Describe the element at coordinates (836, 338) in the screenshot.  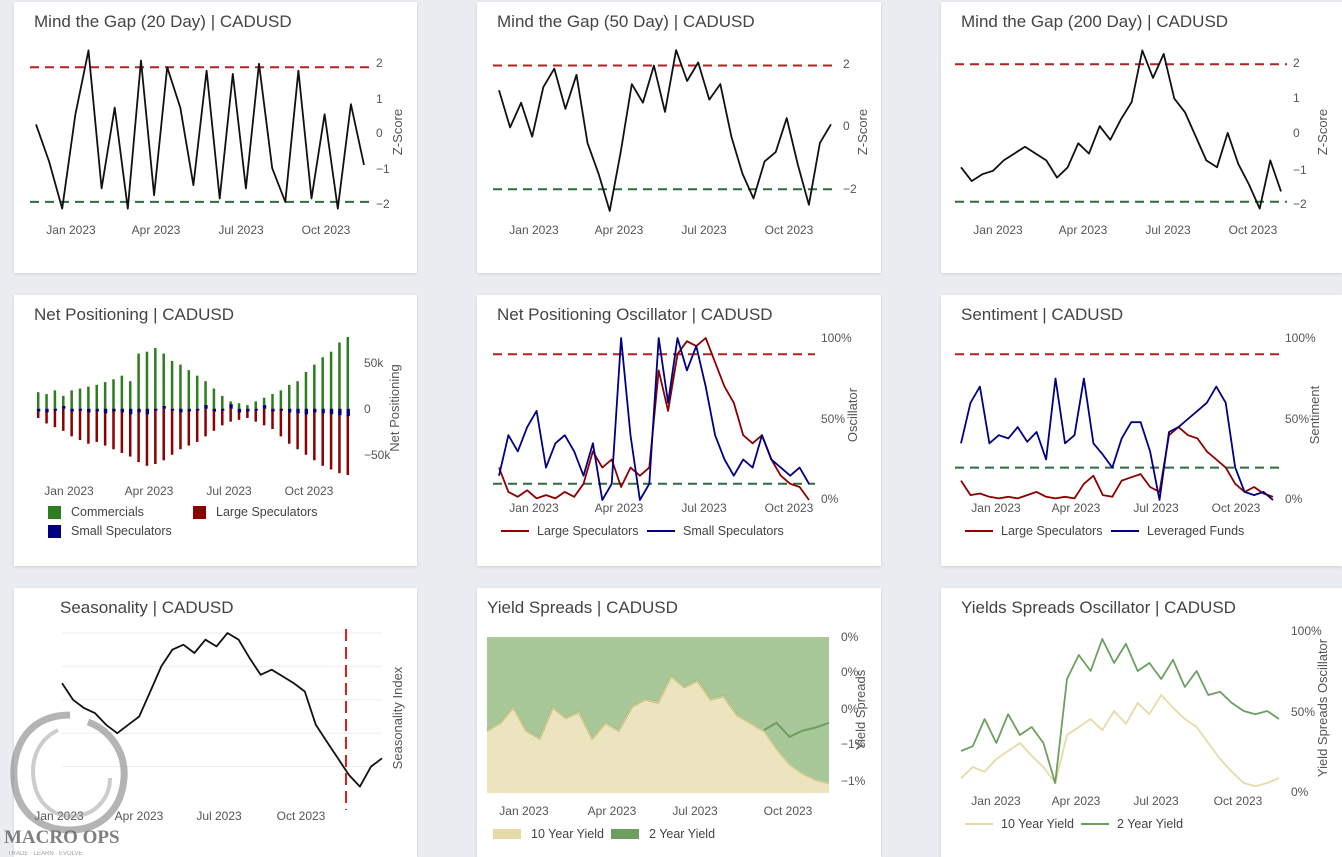
I see `y-tick-label: 100%` at that location.